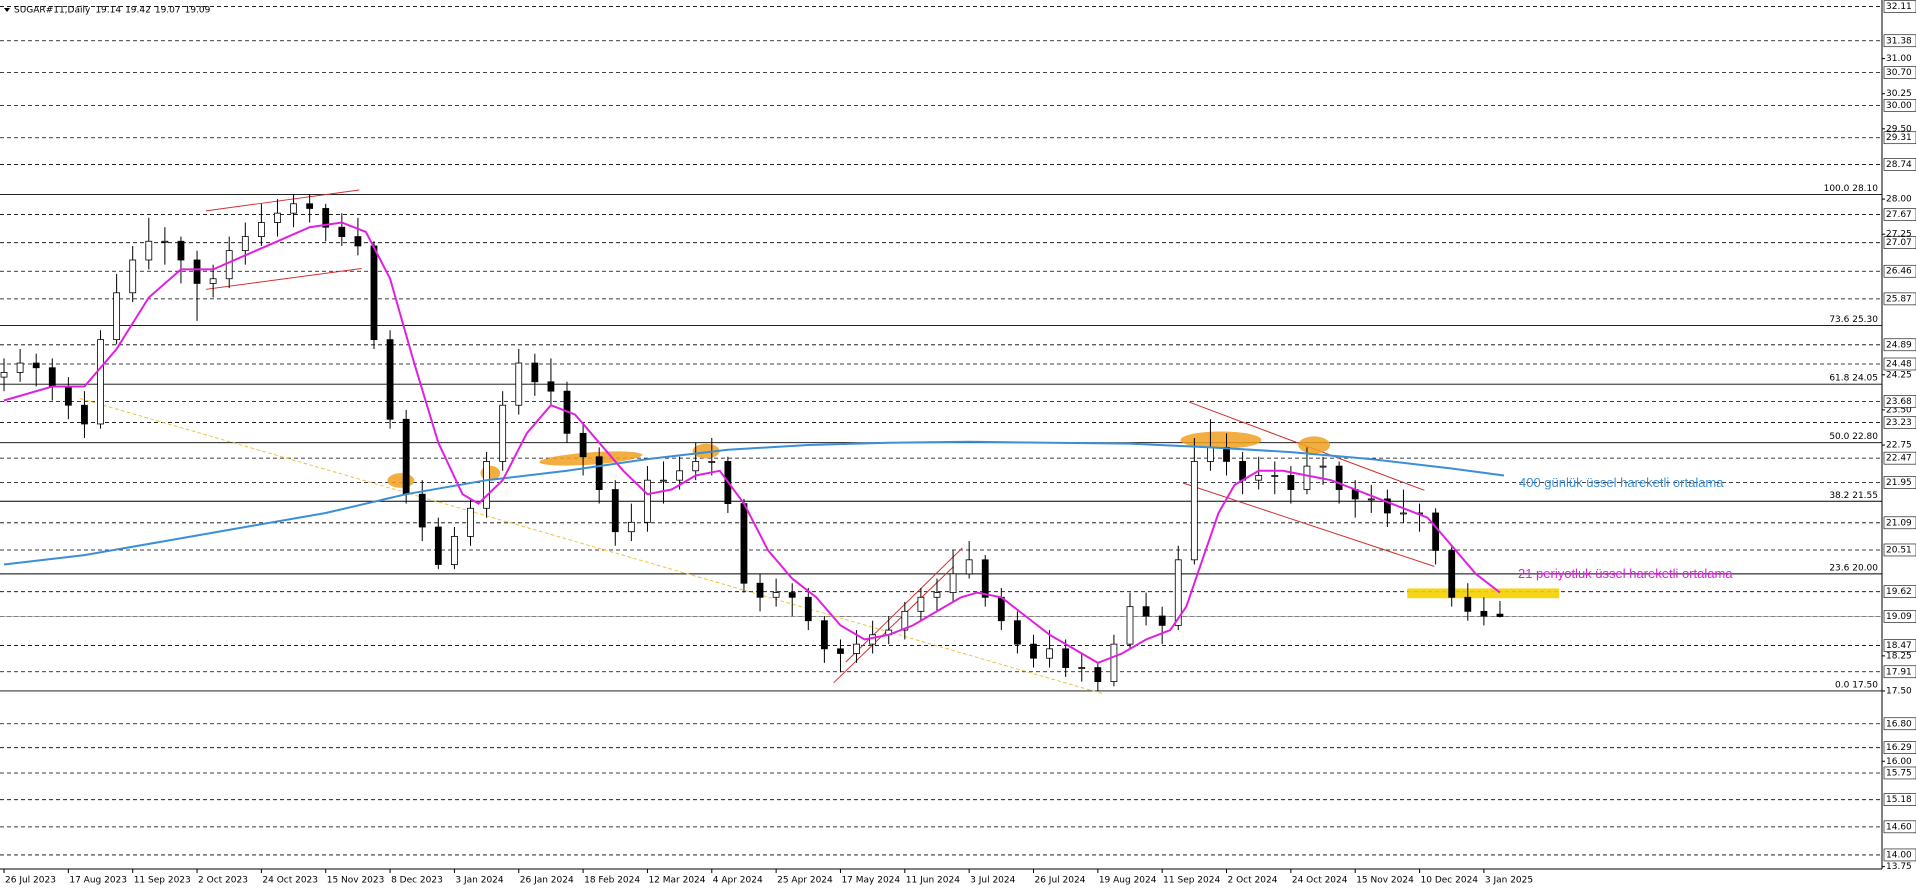  I want to click on y-tick-label: 24.25, so click(1899, 375).